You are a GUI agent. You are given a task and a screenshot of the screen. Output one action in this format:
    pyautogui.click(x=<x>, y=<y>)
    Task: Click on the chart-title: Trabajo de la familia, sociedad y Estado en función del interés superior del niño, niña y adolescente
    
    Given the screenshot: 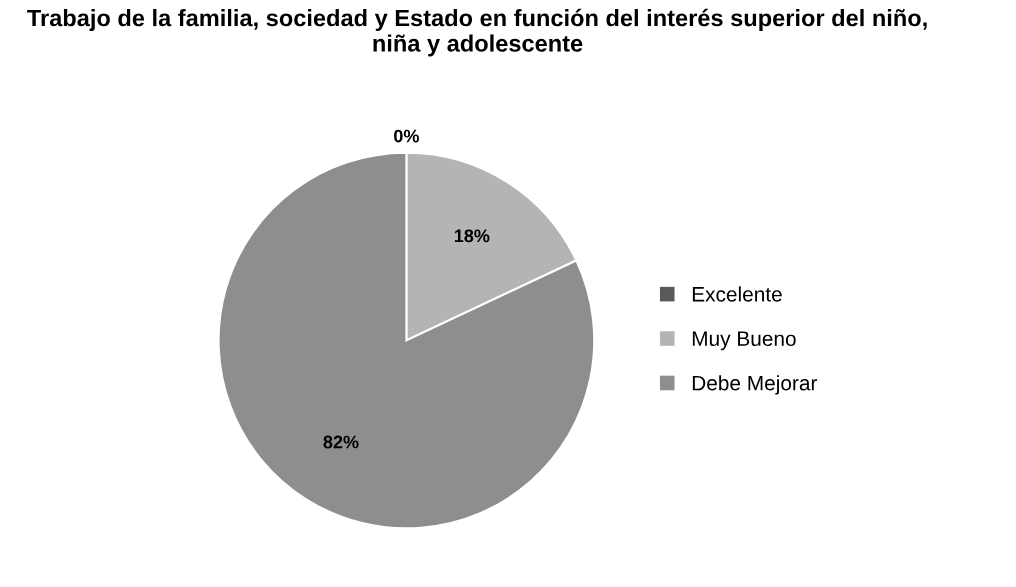 What is the action you would take?
    pyautogui.click(x=477, y=32)
    